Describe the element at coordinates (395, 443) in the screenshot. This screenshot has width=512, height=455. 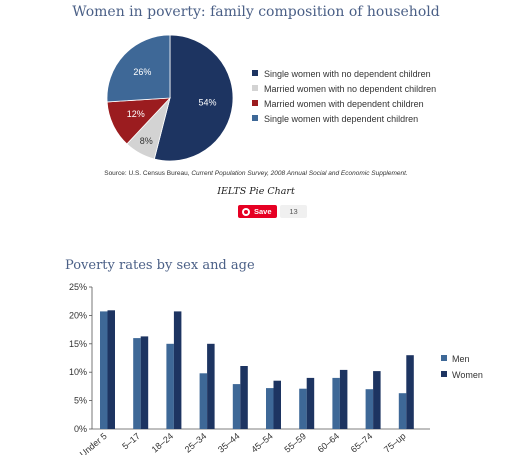
I see `x-tick-label: 75–up` at that location.